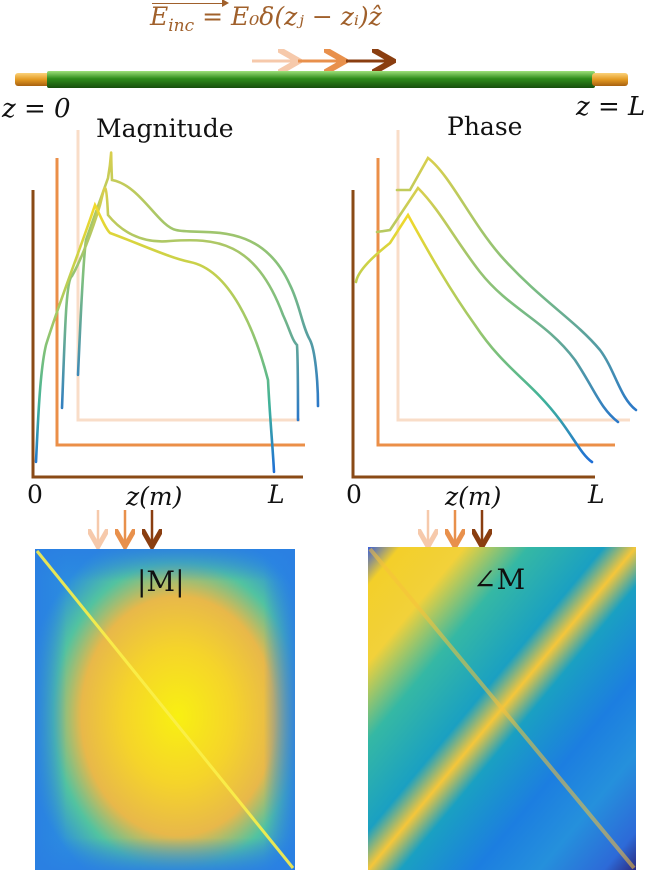 Image resolution: width=653 pixels, height=872 pixels. I want to click on magnitude-matrix, so click(165, 709).